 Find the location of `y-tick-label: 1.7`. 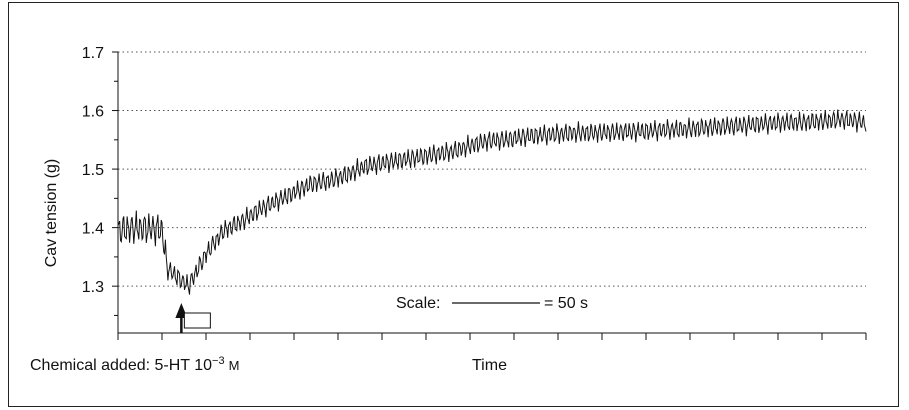

y-tick-label: 1.7 is located at coordinates (93, 53).